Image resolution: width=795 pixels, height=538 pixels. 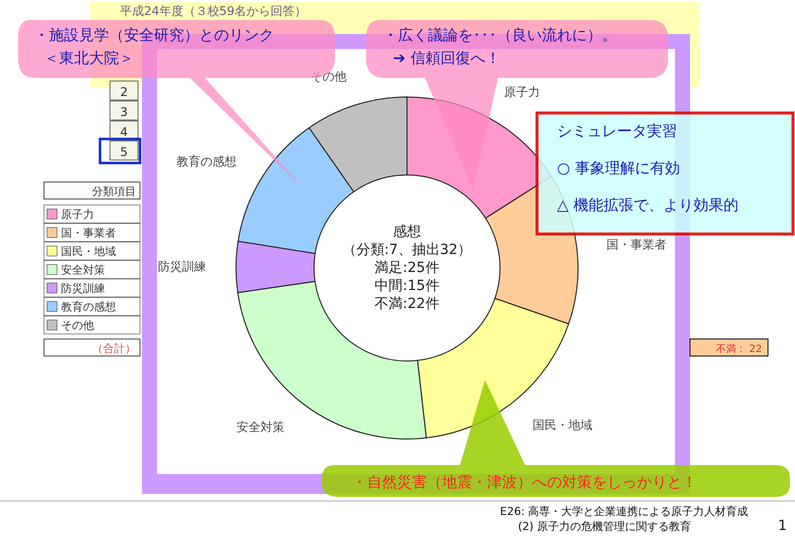 What do you see at coordinates (88, 307) in the screenshot?
I see `legend-label: 教育の感想` at bounding box center [88, 307].